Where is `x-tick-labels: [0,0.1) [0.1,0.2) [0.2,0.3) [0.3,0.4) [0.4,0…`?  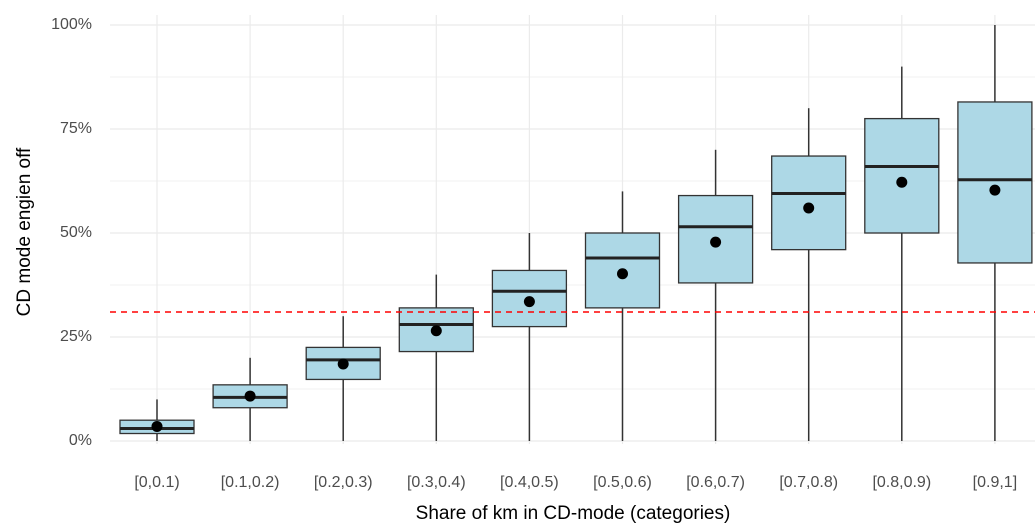 x-tick-labels: [0,0.1) [0.1,0.2) [0.2,0.3) [0.3,0.4) [0.4,0… is located at coordinates (575, 482).